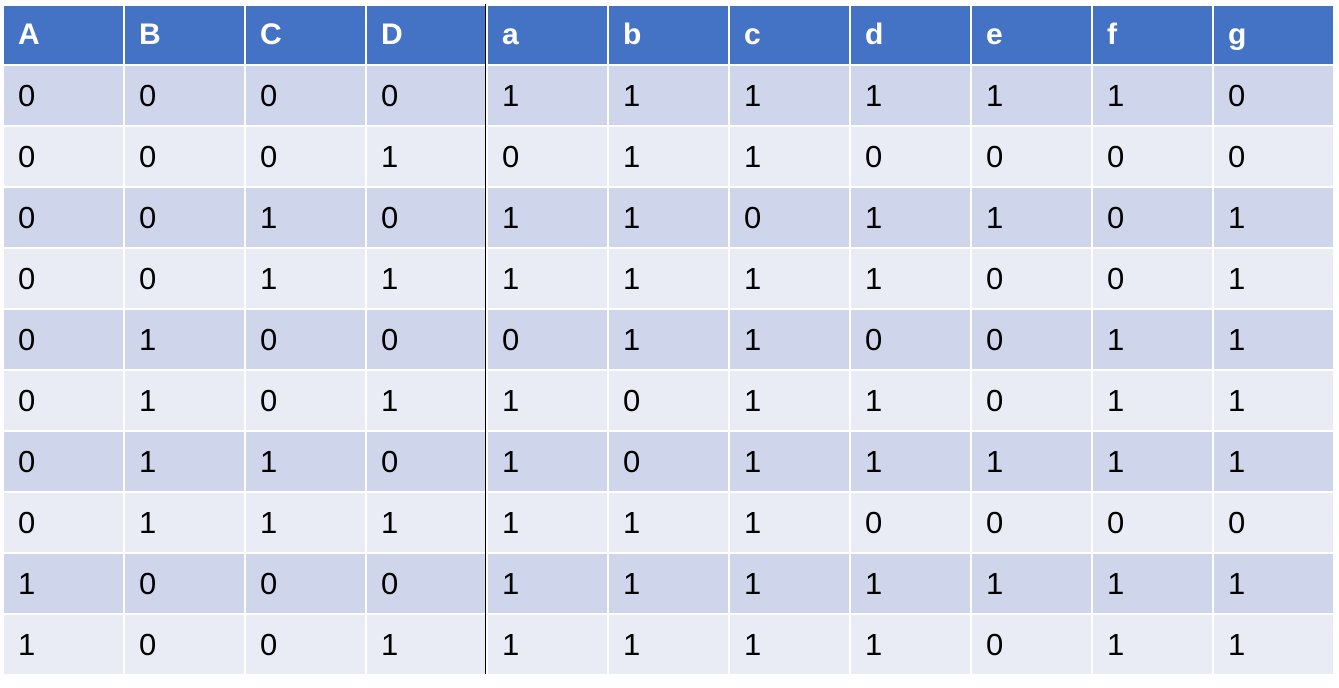 The image size is (1339, 688). Describe the element at coordinates (789, 35) in the screenshot. I see `column-header-c: c` at that location.